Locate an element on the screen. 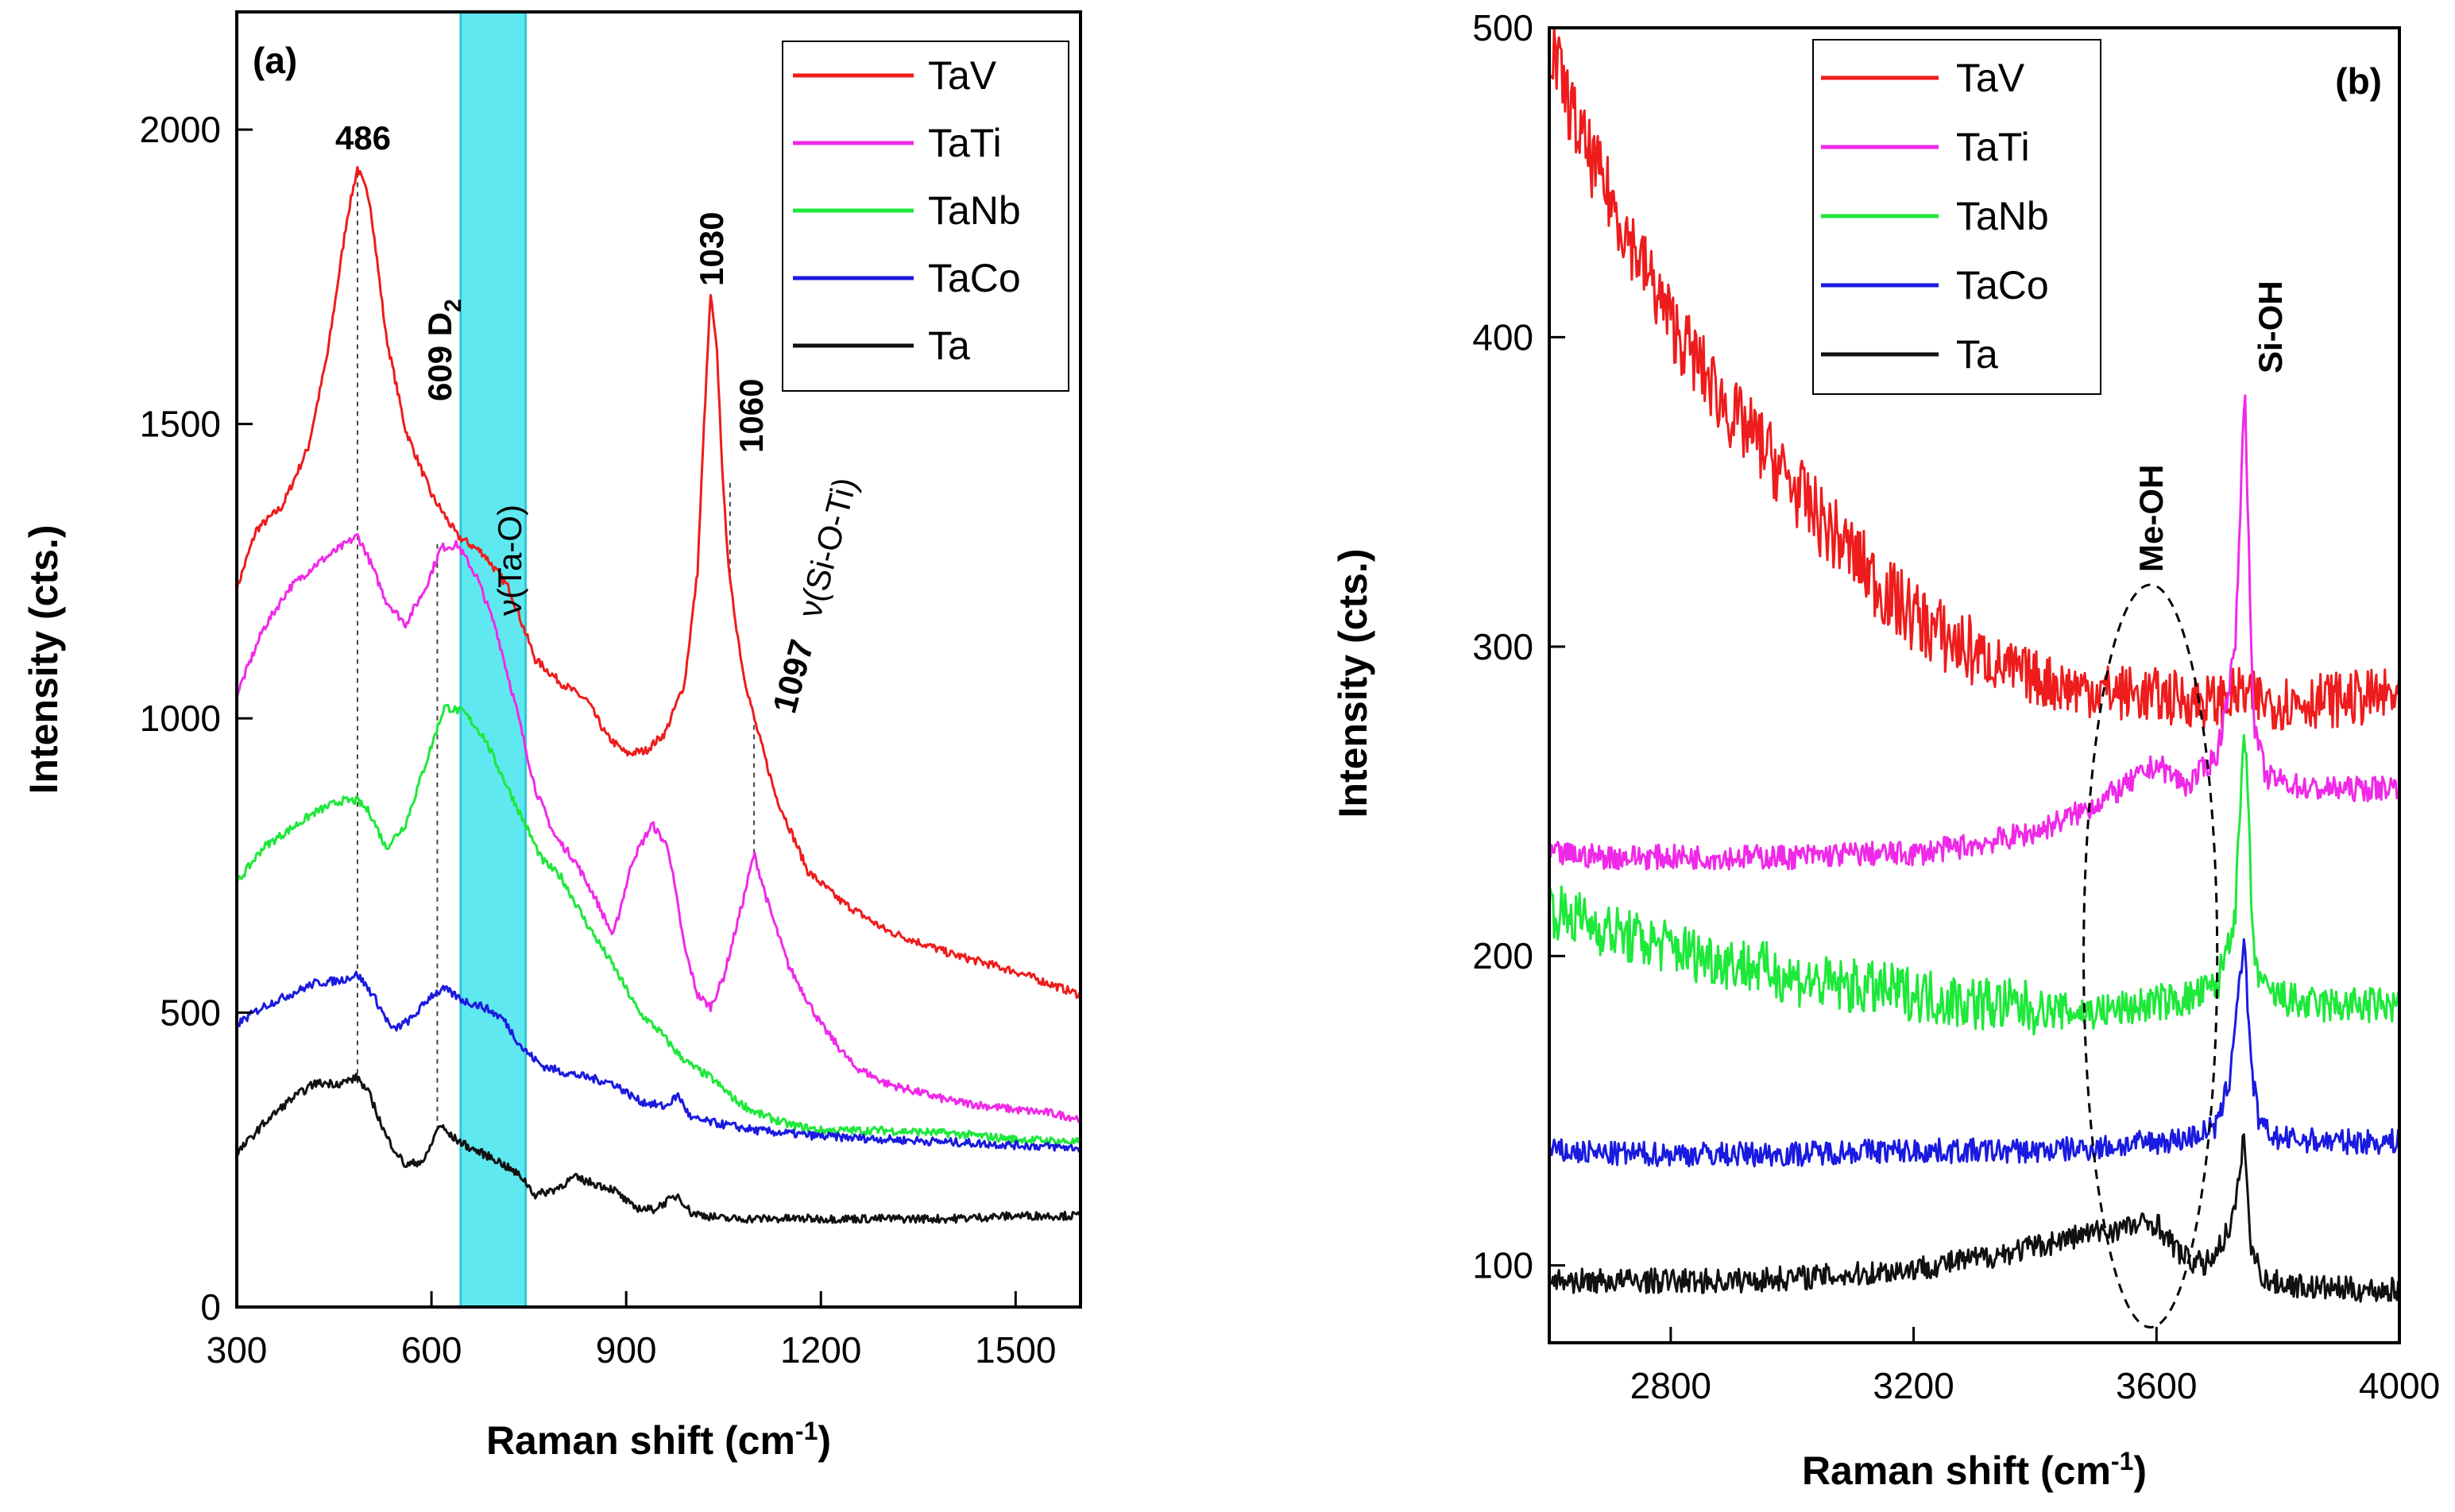 This screenshot has height=1512, width=2455. peak-reference-lines is located at coordinates (556, 651).